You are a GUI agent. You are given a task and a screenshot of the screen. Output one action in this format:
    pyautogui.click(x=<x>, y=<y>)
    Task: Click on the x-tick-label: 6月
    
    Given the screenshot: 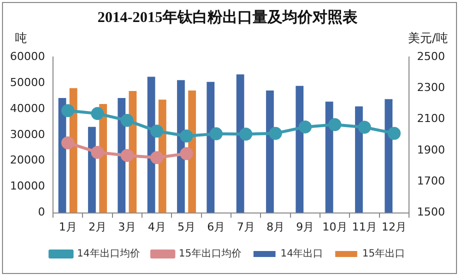 What is the action you would take?
    pyautogui.click(x=216, y=227)
    